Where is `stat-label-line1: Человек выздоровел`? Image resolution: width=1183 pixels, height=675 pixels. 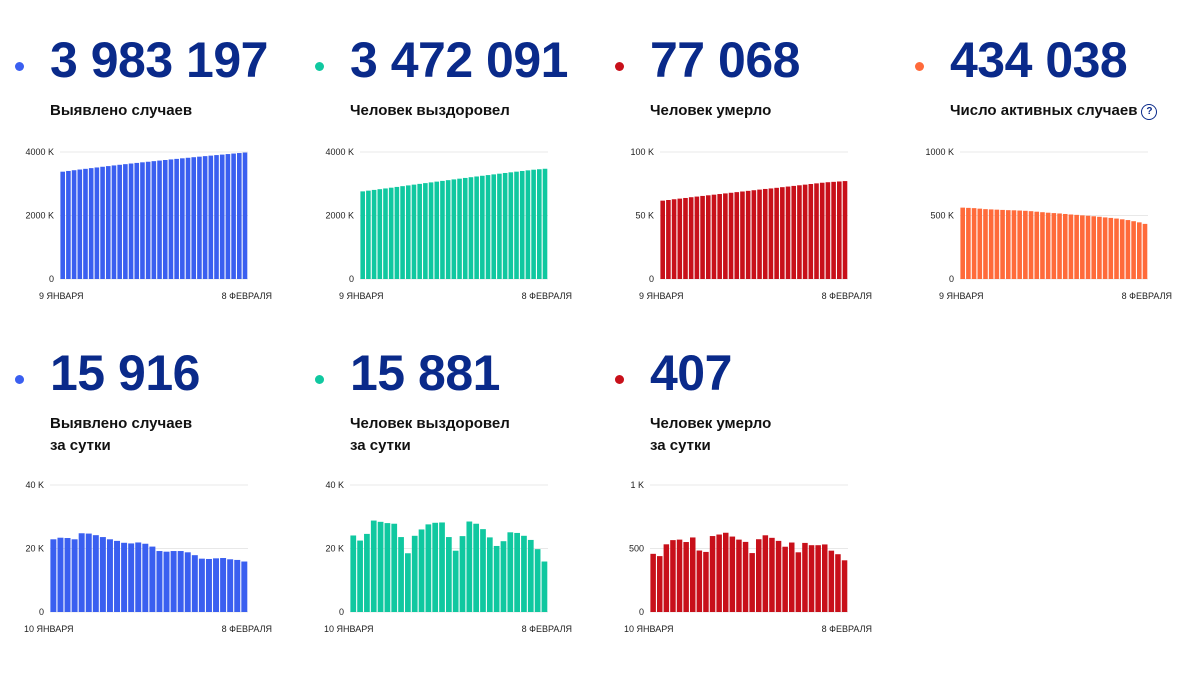 stat-label-line1: Человек выздоровел is located at coordinates (430, 423).